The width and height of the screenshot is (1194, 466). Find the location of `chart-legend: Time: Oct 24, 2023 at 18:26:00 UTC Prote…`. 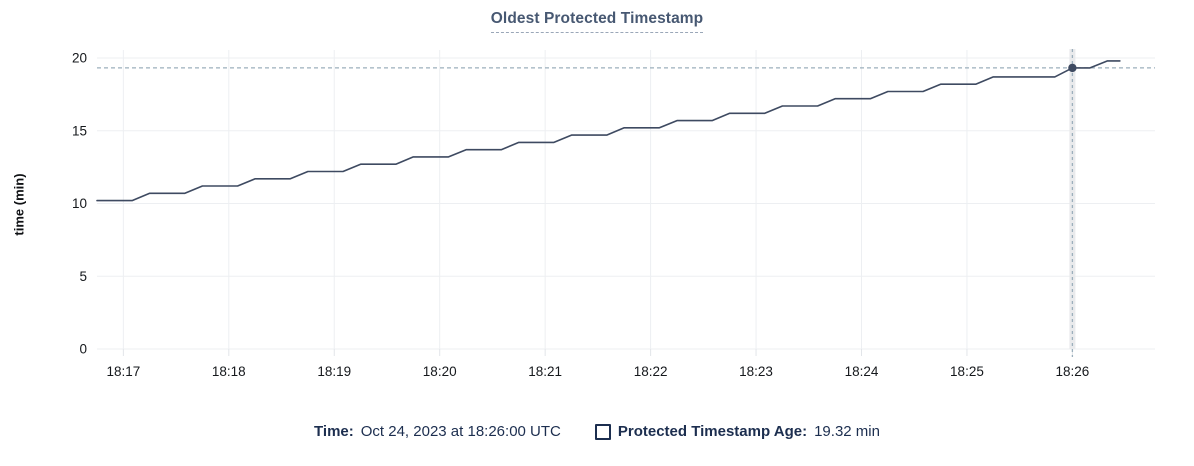

chart-legend: Time: Oct 24, 2023 at 18:26:00 UTC Prote… is located at coordinates (597, 431).